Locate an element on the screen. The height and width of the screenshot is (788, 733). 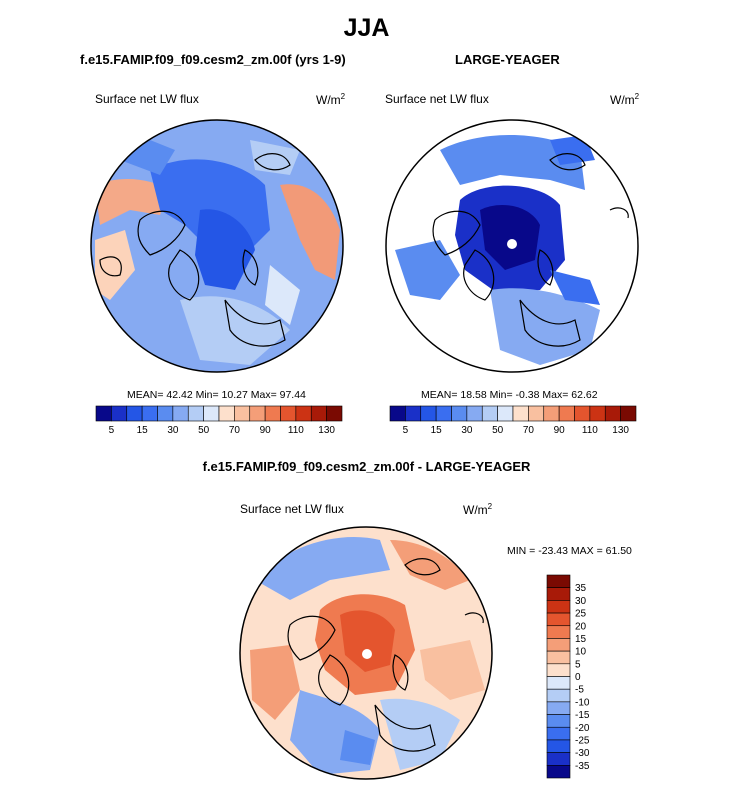
diff-stats: MIN = -23.43 MAX = 61.50 is located at coordinates (569, 551).